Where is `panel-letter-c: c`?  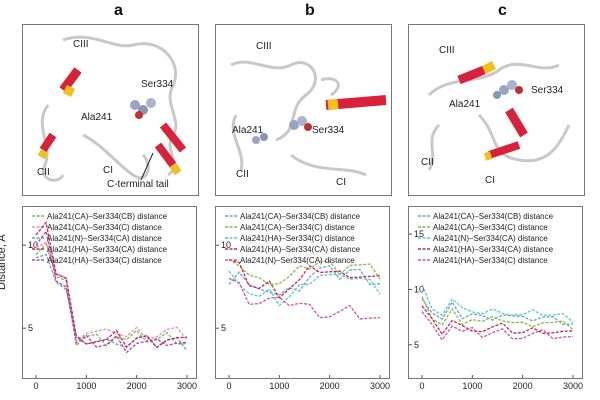 panel-letter-c: c is located at coordinates (502, 10).